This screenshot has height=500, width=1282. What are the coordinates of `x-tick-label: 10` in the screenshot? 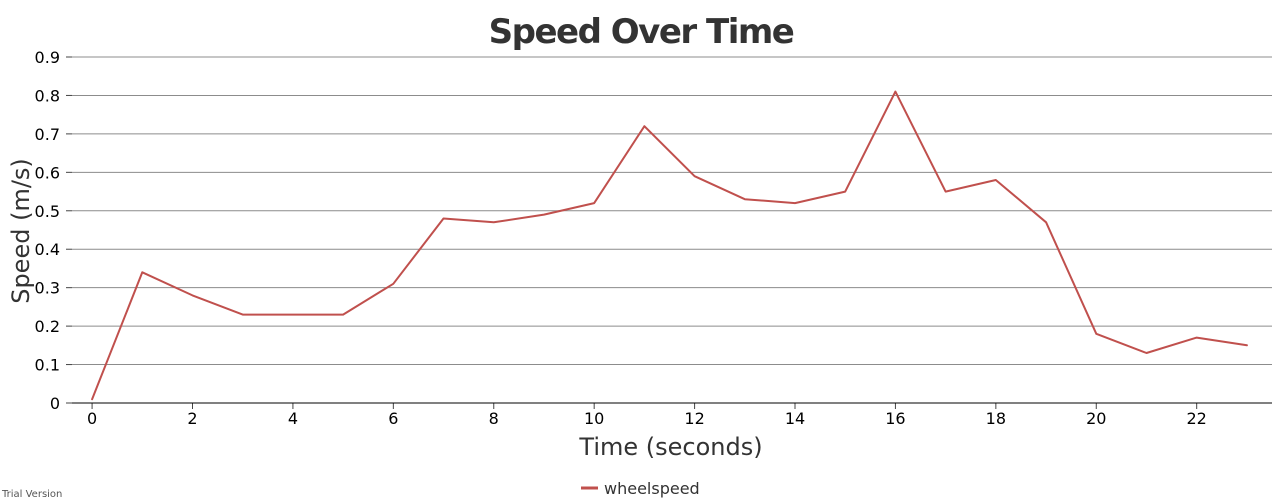 It's located at (594, 418).